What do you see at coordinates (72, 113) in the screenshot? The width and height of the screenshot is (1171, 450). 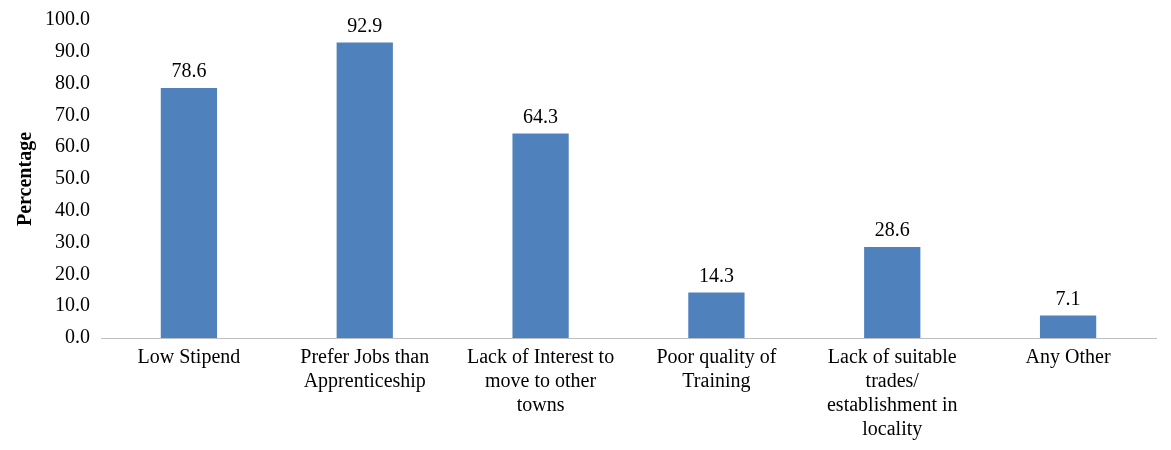 I see `y-tick-label: 70.0` at bounding box center [72, 113].